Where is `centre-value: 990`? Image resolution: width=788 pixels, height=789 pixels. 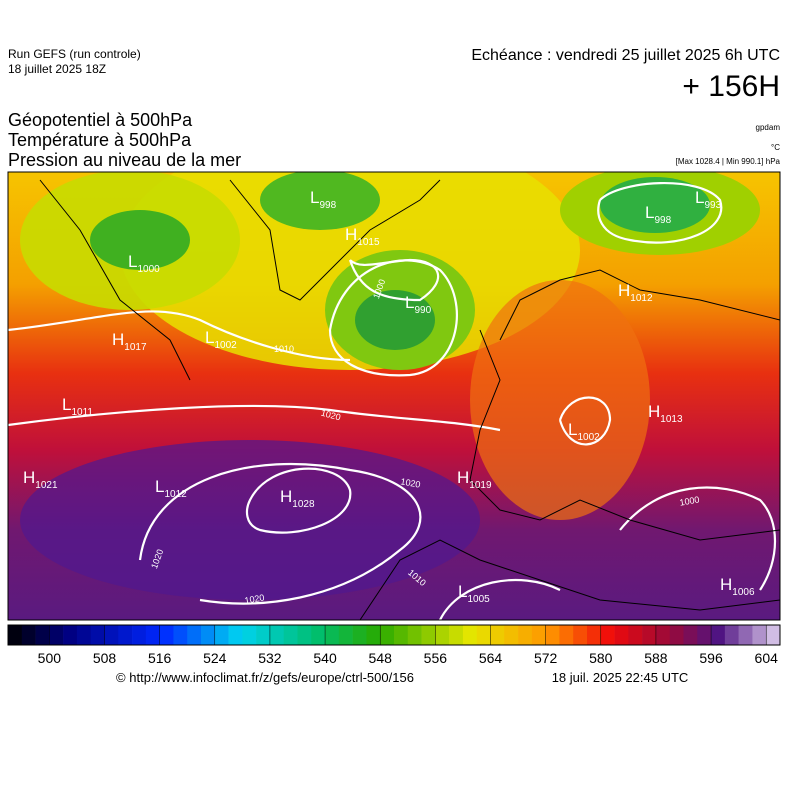 centre-value: 990 is located at coordinates (422, 310).